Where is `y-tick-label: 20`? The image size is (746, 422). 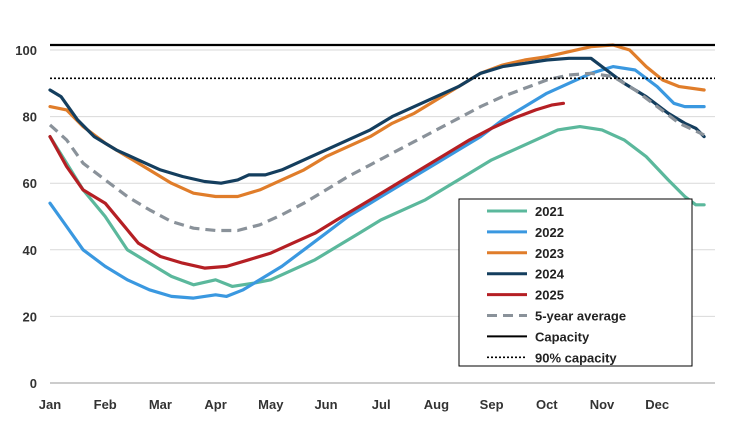
y-tick-label: 20 is located at coordinates (30, 316).